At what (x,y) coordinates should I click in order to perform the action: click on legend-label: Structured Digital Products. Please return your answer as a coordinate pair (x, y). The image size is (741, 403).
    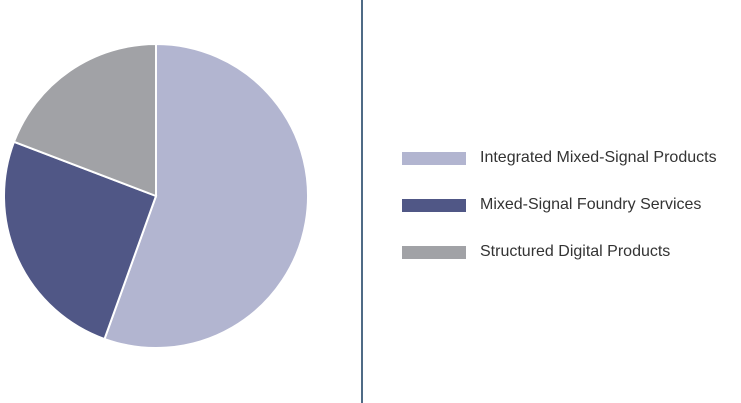
    Looking at the image, I should click on (575, 251).